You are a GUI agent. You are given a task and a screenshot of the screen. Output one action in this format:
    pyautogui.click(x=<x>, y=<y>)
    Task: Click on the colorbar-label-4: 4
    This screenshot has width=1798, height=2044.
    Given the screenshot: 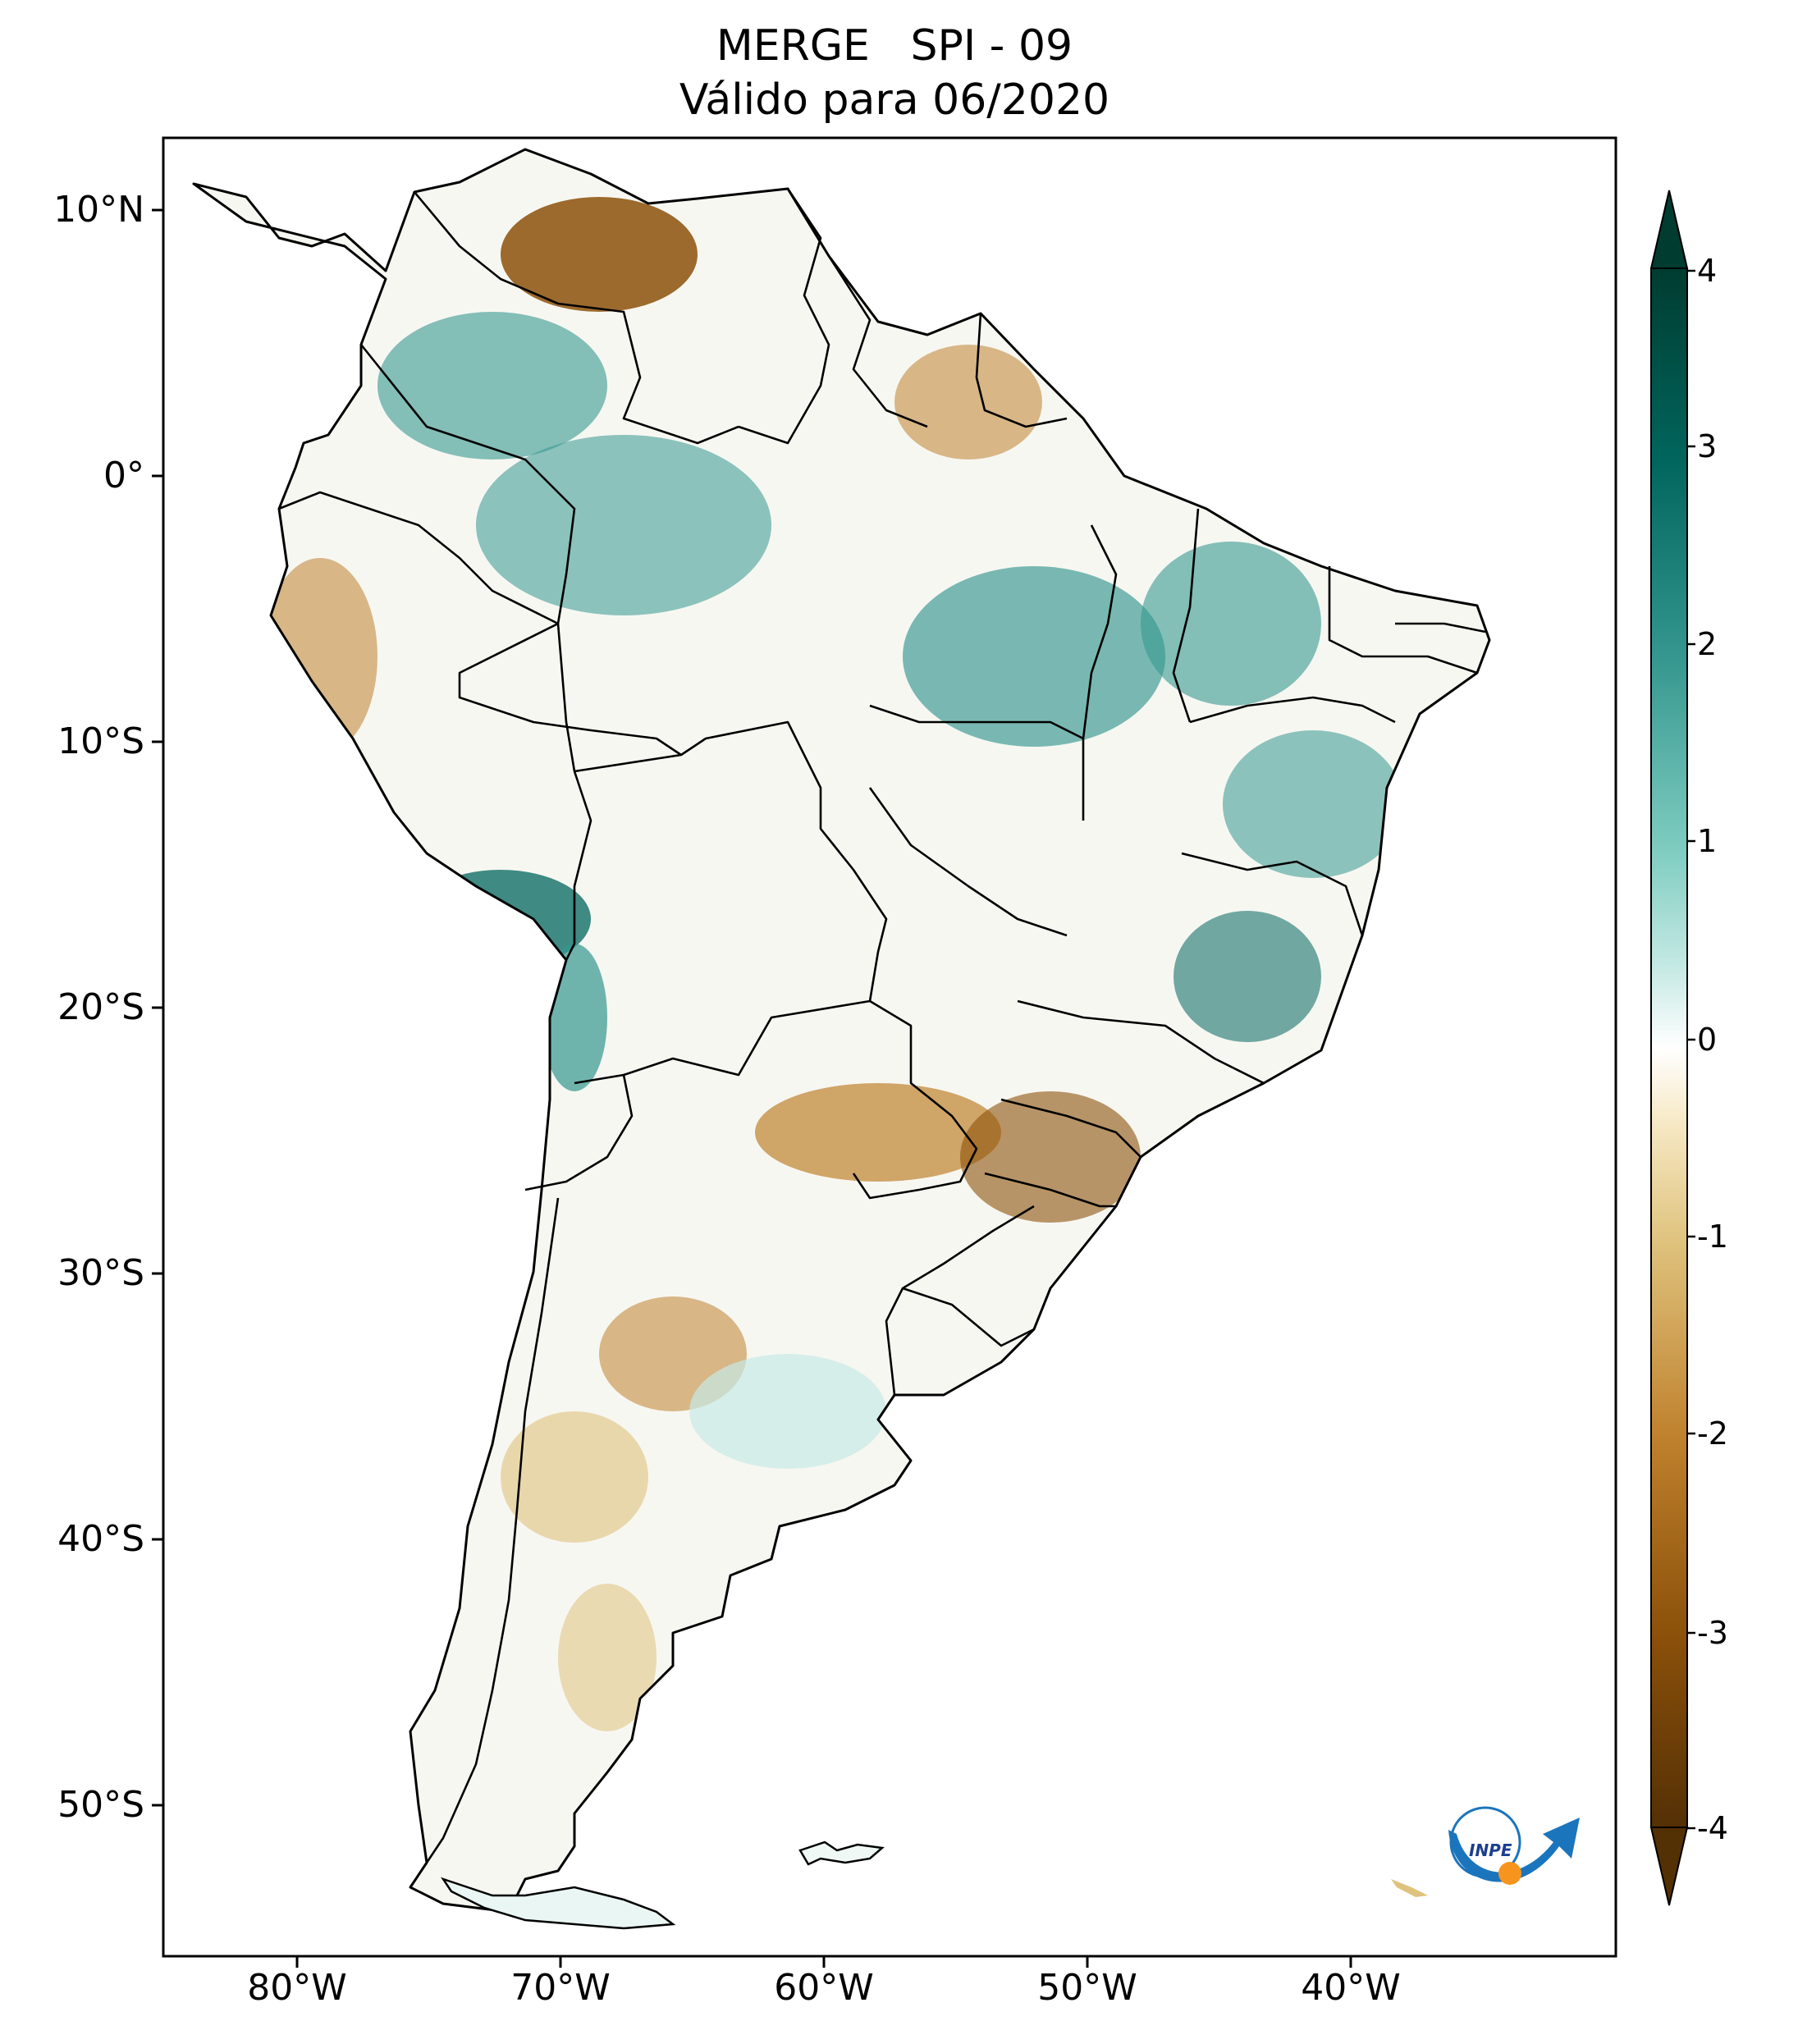 What is the action you would take?
    pyautogui.click(x=1707, y=271)
    